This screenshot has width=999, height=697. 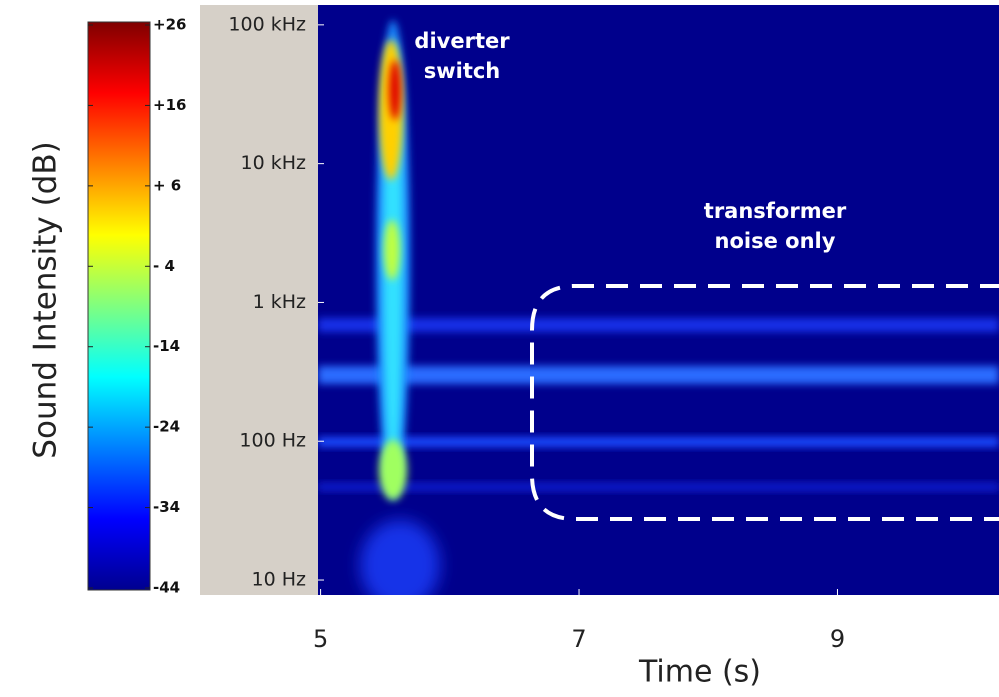 I want to click on colorbar-tick-label: +26, so click(x=169, y=25).